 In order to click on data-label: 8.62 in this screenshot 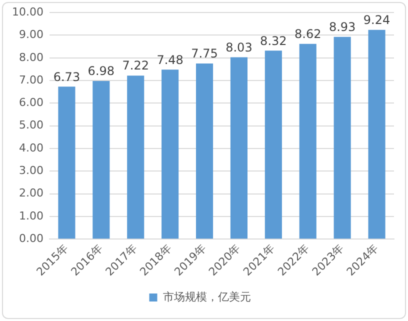, I will do `click(308, 33)`.